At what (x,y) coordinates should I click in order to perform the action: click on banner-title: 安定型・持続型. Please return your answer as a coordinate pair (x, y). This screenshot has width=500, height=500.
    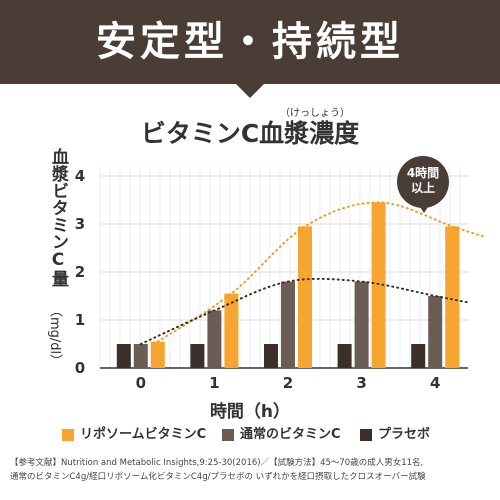
    Looking at the image, I should click on (250, 42).